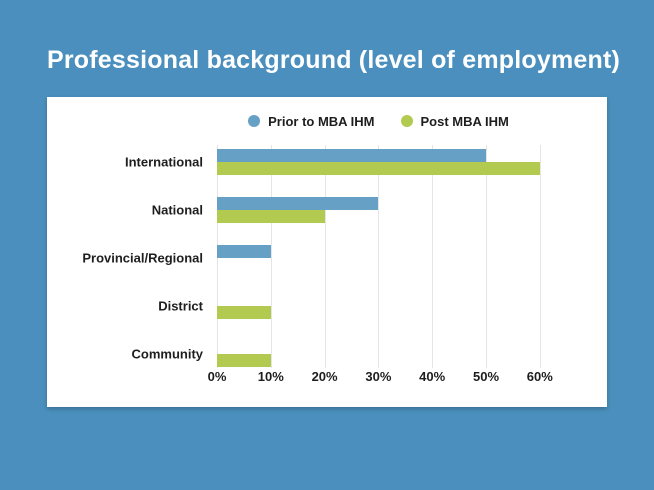  Describe the element at coordinates (405, 377) in the screenshot. I see `x-axis-ticks: 0% 10% 20% 30% 40% 50% 60%` at that location.